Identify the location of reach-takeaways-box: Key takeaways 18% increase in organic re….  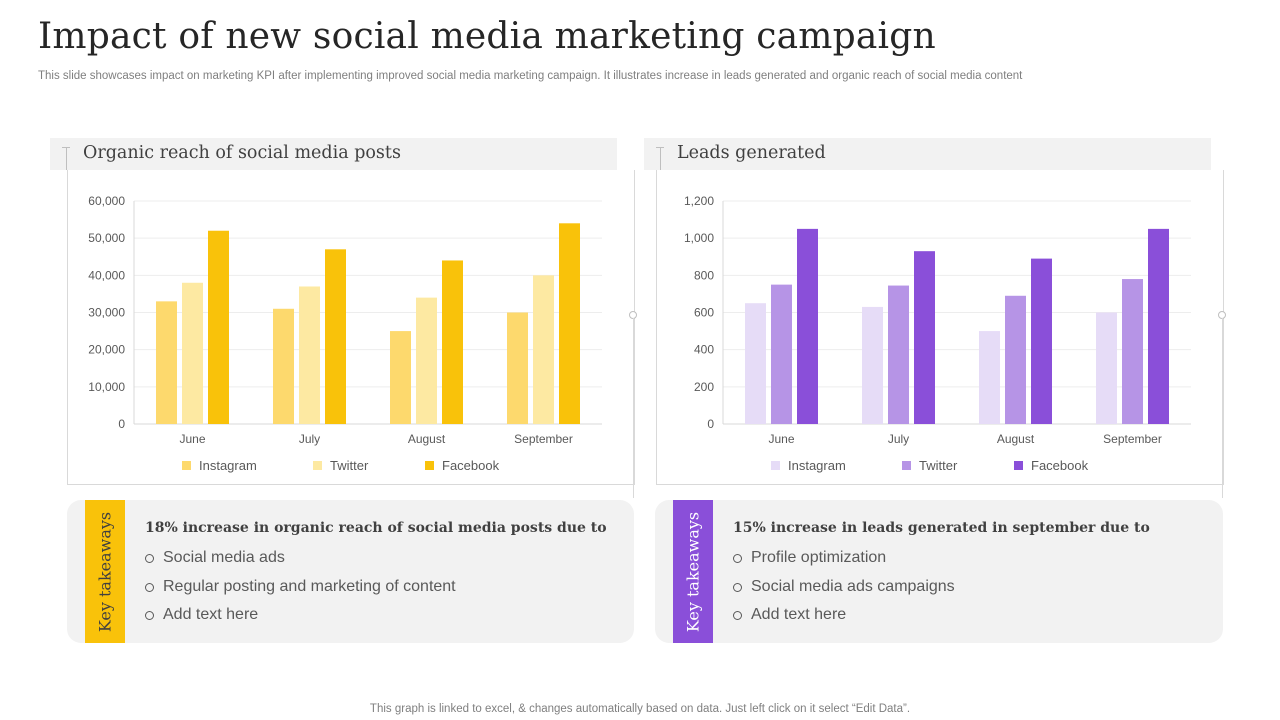
(350, 571).